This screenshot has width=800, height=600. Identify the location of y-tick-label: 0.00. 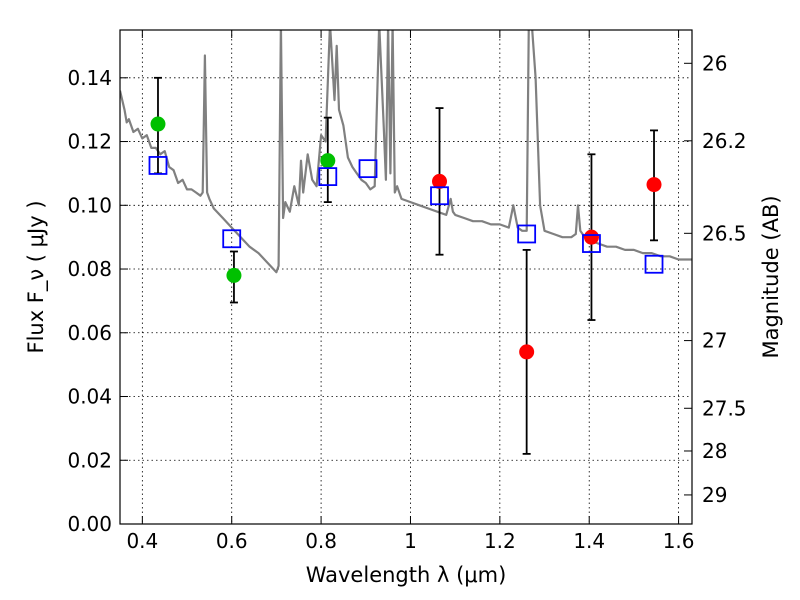
(89, 524).